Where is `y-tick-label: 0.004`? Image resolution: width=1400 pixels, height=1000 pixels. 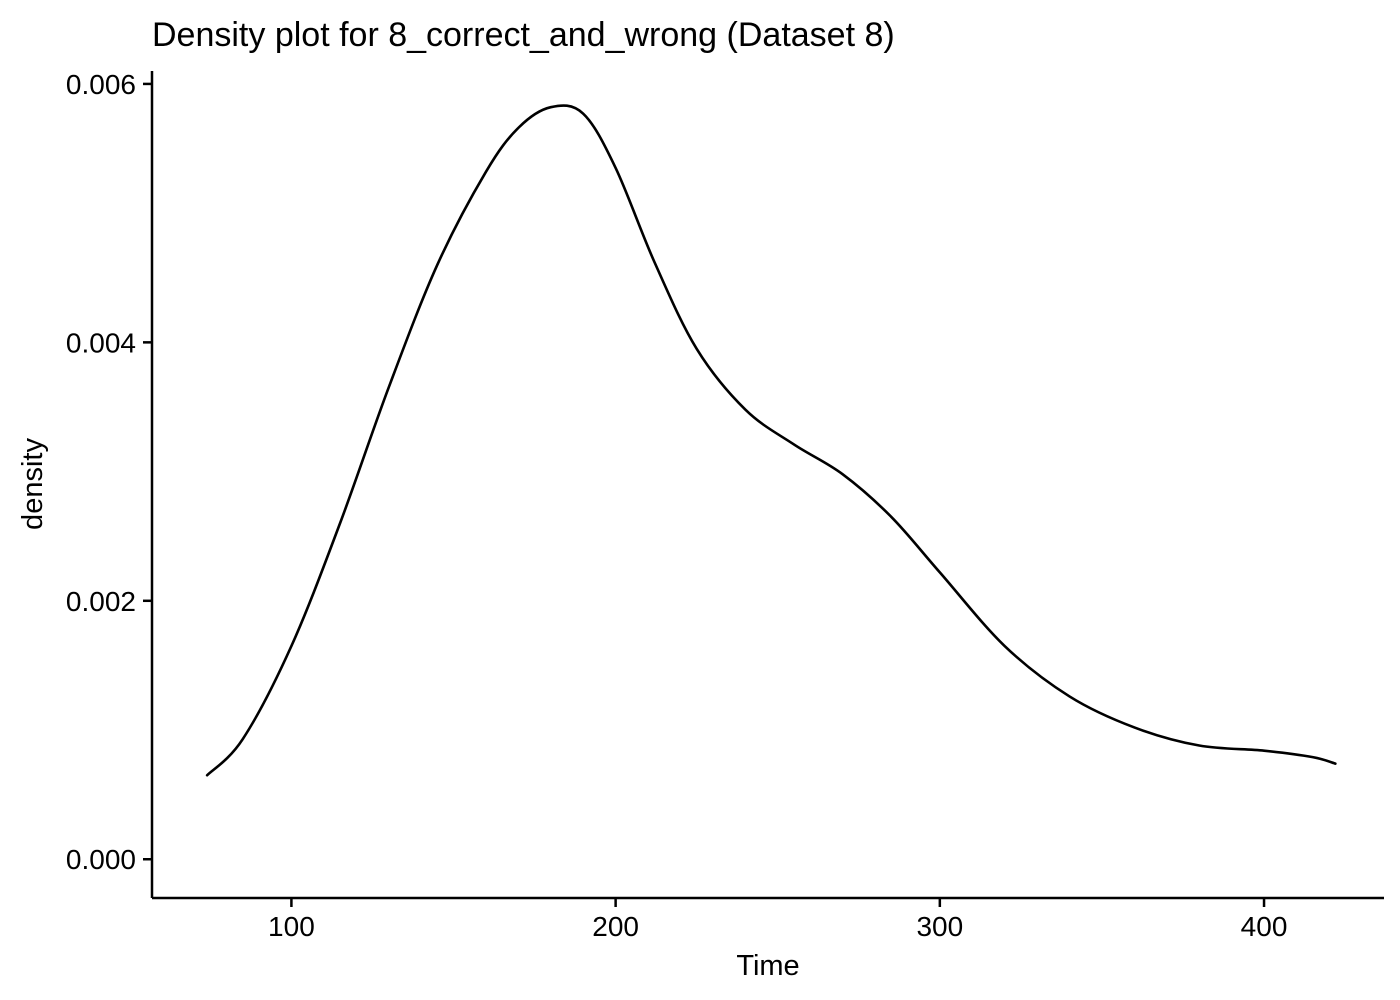 y-tick-label: 0.004 is located at coordinates (101, 342).